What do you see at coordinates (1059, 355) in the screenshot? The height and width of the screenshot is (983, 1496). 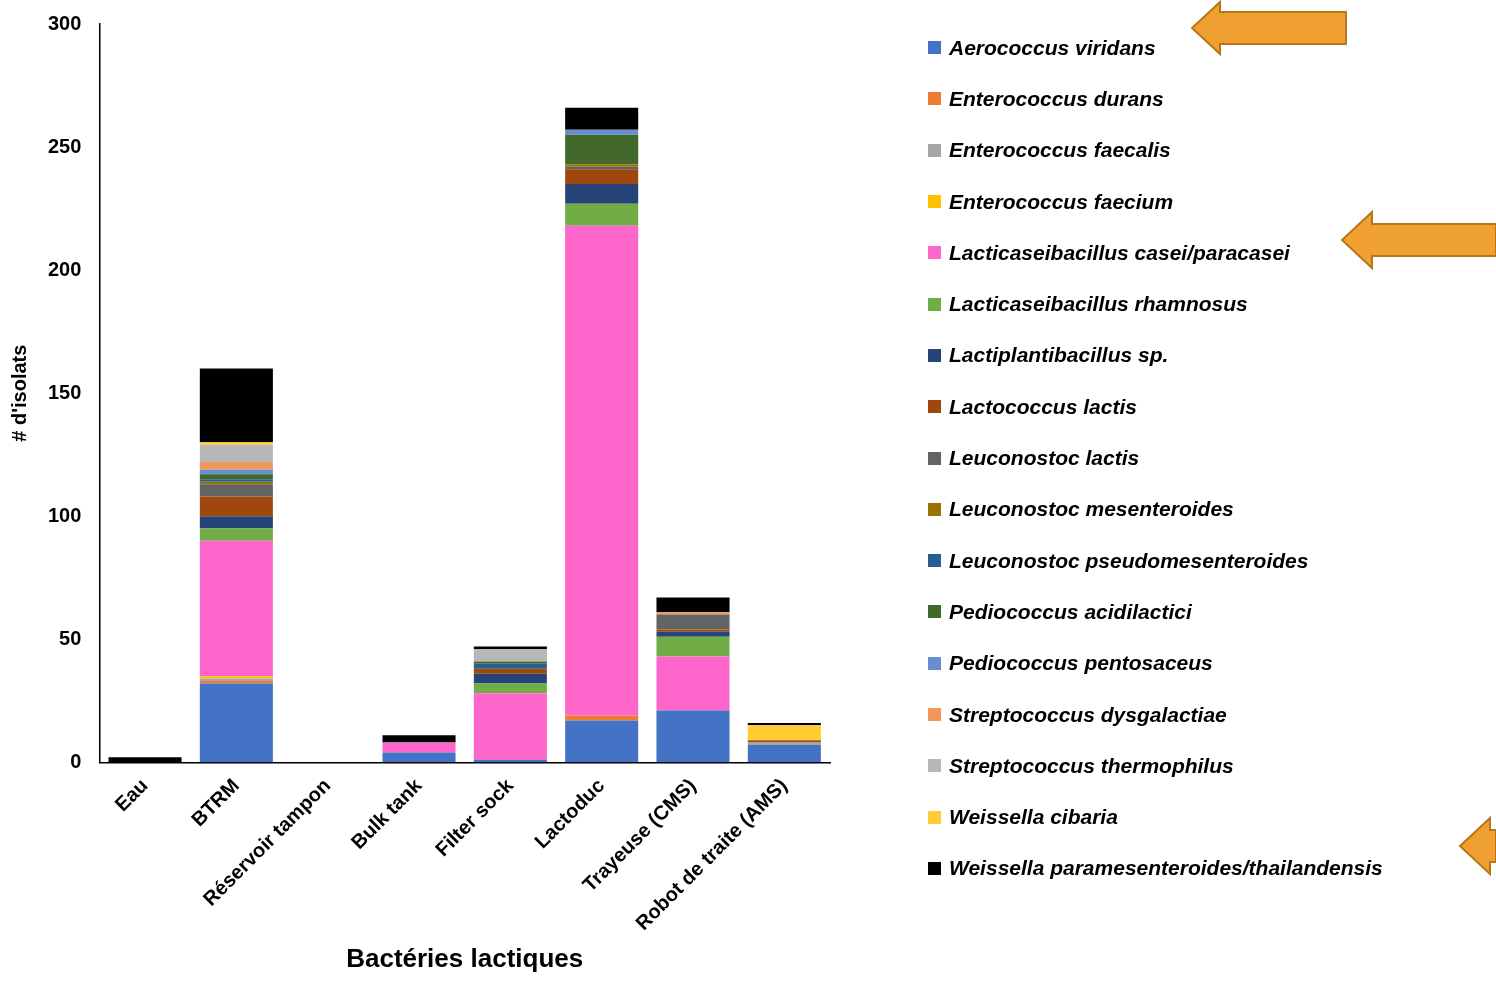 I see `legend-label: Lactiplantibacillus sp.` at bounding box center [1059, 355].